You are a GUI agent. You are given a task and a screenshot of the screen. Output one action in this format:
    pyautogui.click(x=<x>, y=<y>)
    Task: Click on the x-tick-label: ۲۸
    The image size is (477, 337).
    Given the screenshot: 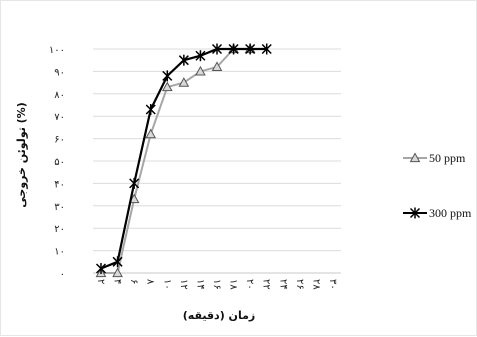 What is the action you would take?
    pyautogui.click(x=315, y=284)
    